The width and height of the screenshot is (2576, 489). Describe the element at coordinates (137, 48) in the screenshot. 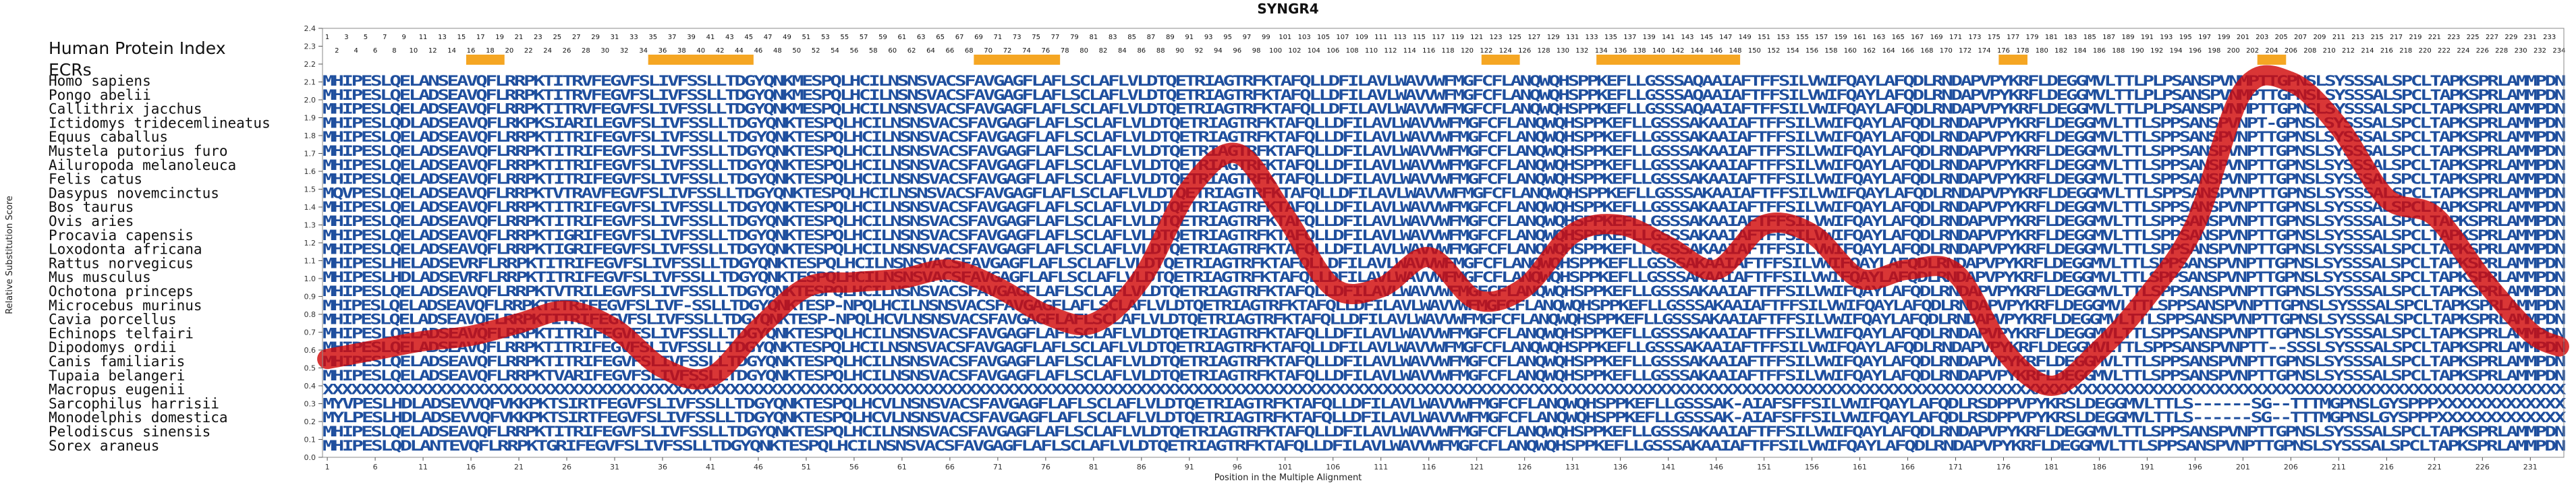

I see `human-protein-index-label: Human Protein Index` at that location.